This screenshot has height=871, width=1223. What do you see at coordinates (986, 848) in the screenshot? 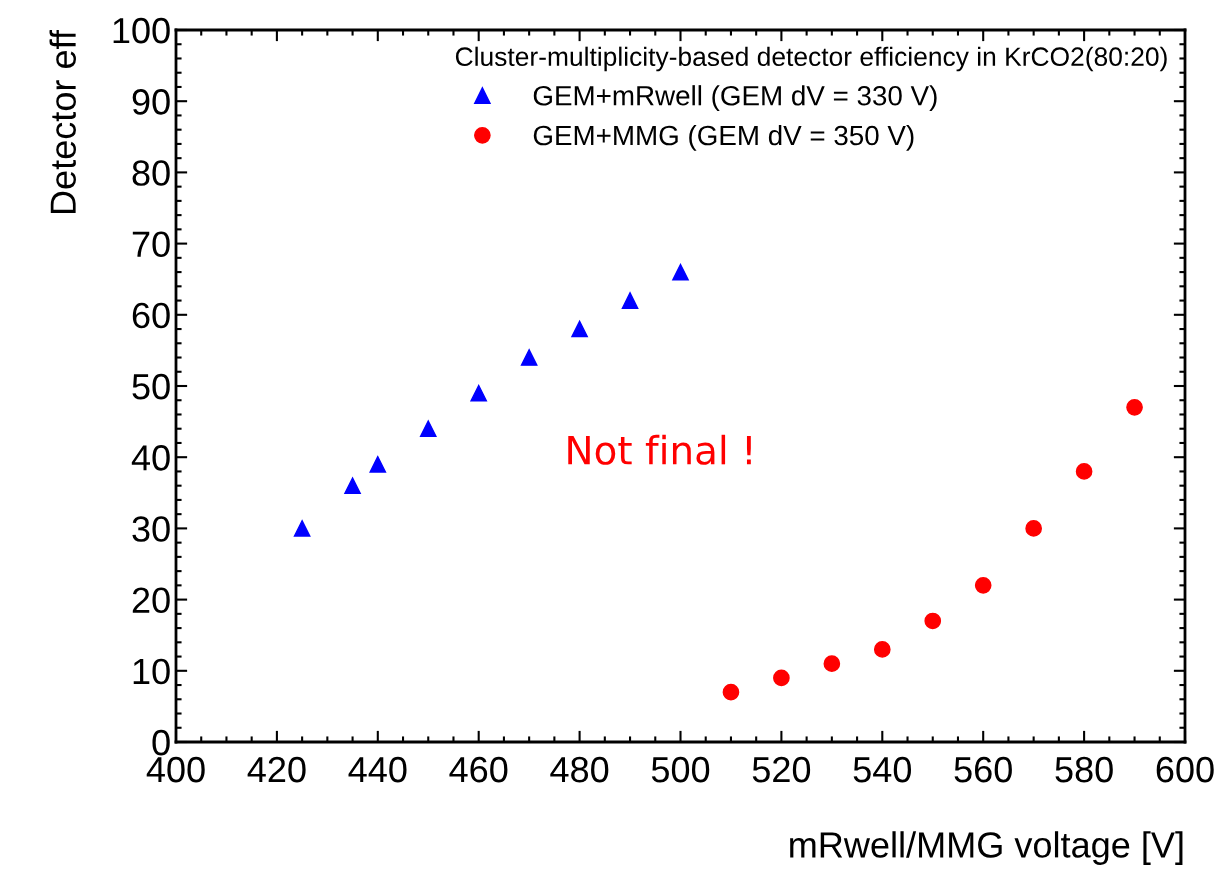
I see `x-axis-title: mRwell/MMG voltage [V]` at bounding box center [986, 848].